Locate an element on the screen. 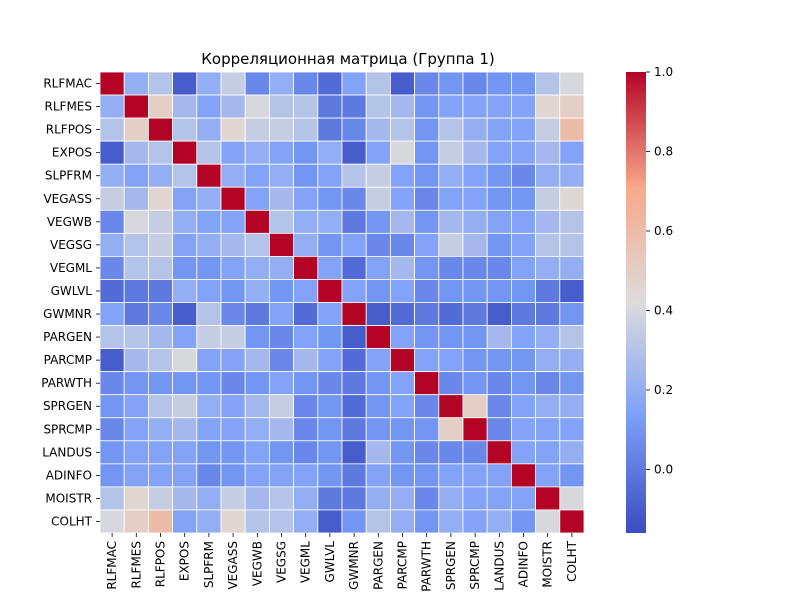 This screenshot has height=600, width=800. heatmap-cell-vegml-moistr is located at coordinates (548, 267).